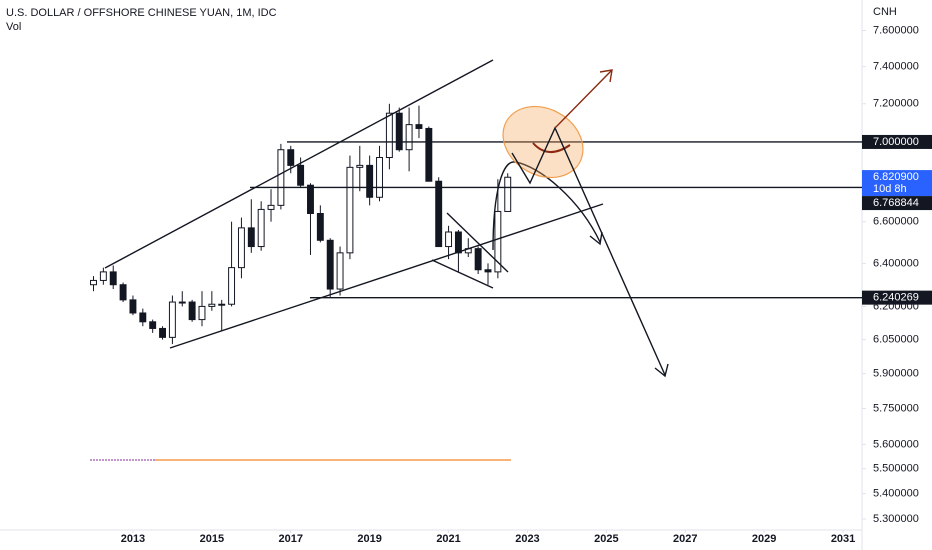 This screenshot has width=932, height=550. I want to click on x-tick-label: 2013, so click(133, 539).